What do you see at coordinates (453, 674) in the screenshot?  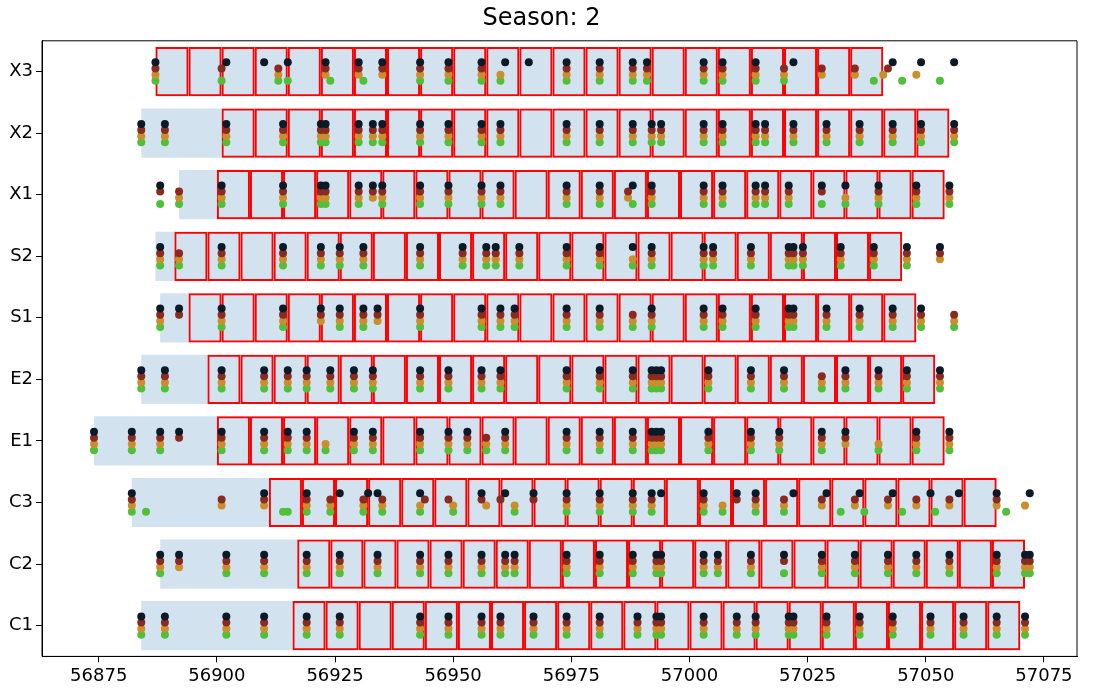 I see `x-tick-label: 56950` at bounding box center [453, 674].